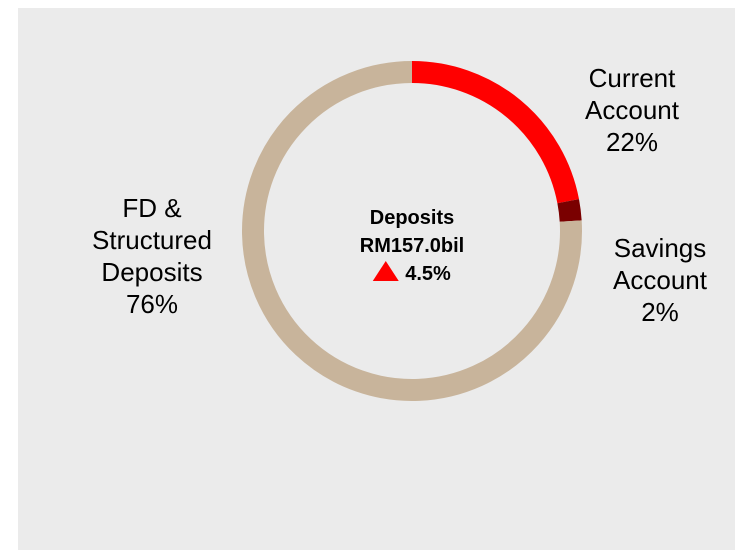  What do you see at coordinates (428, 274) in the screenshot?
I see `center-change: 4.5%` at bounding box center [428, 274].